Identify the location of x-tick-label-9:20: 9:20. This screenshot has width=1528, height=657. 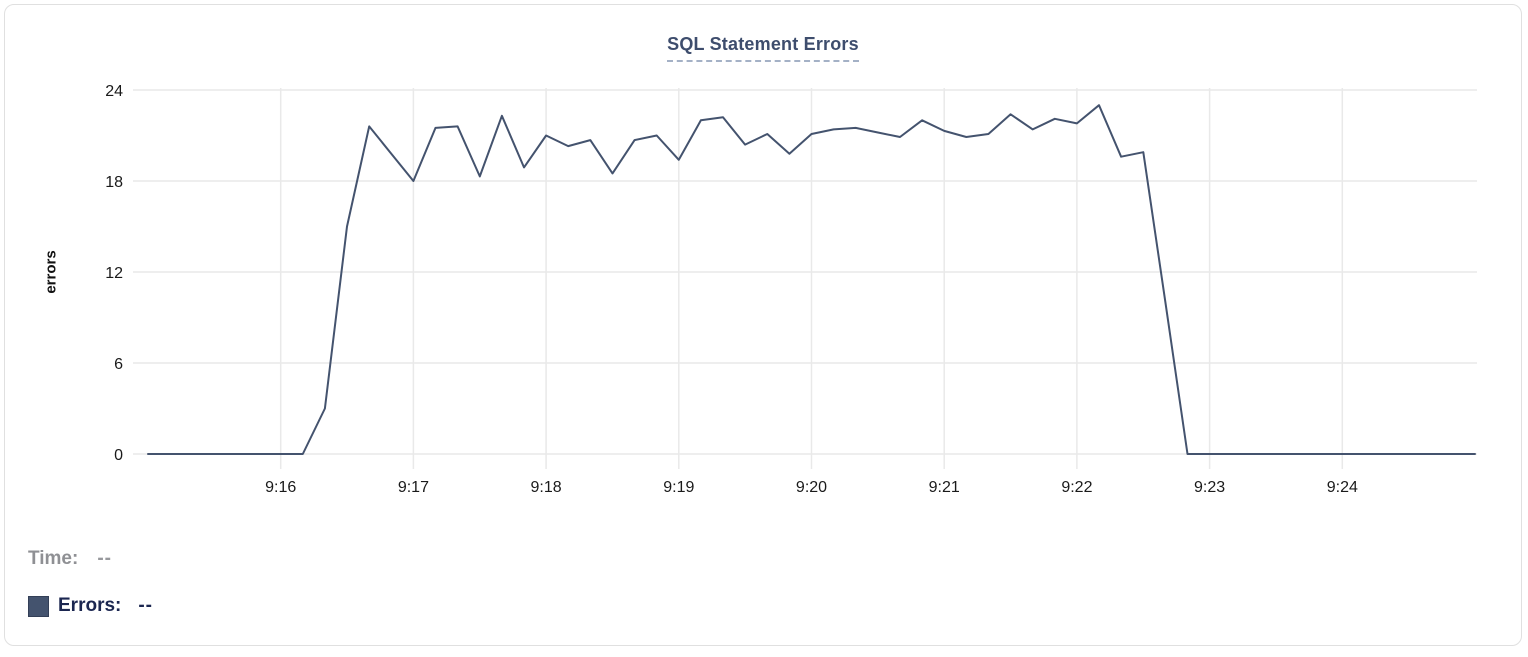
(811, 487).